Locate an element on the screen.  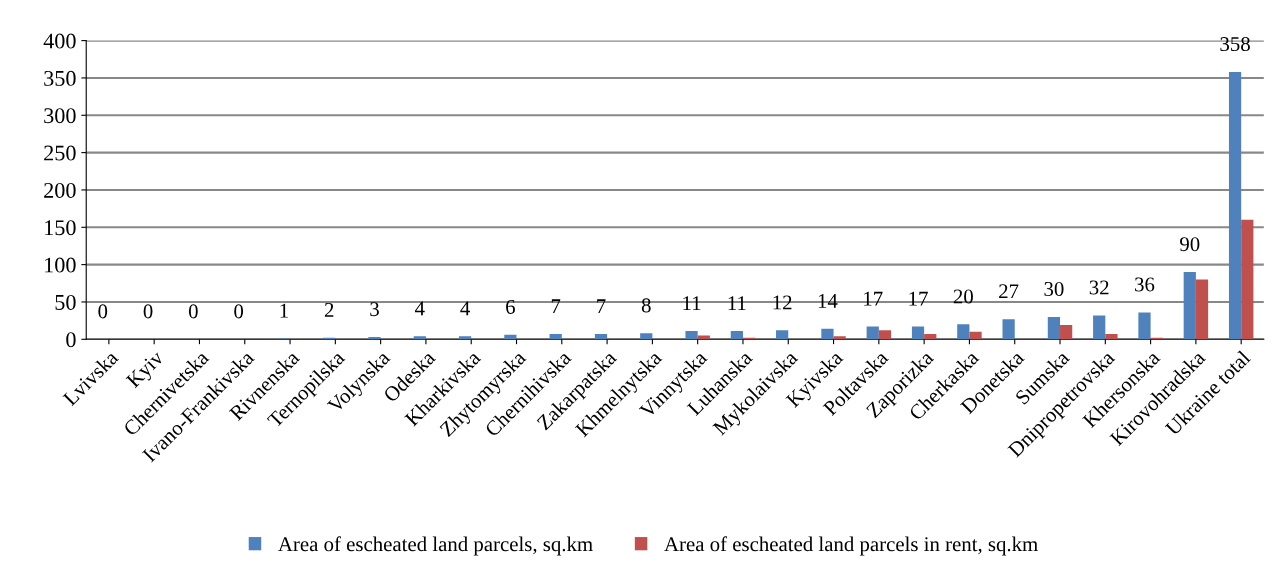
y-tick-label: 400 is located at coordinates (59, 41).